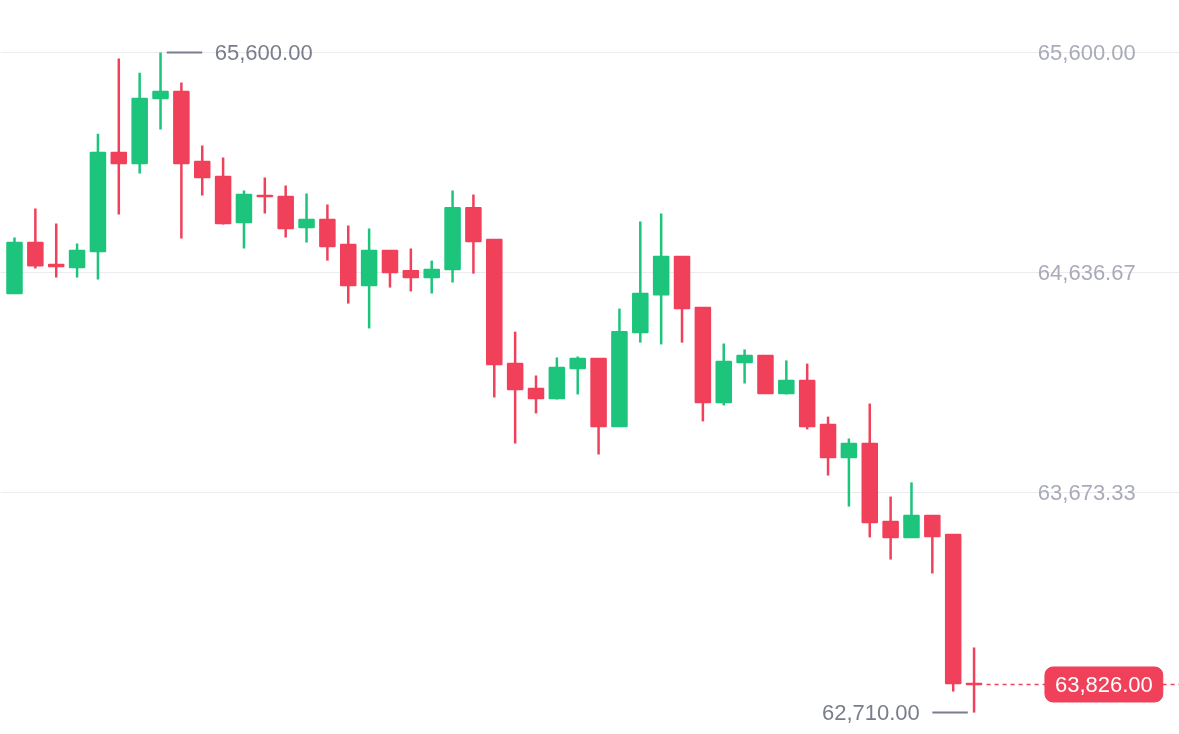 The height and width of the screenshot is (734, 1179). What do you see at coordinates (1103, 684) in the screenshot?
I see `text: 63,826.00` at bounding box center [1103, 684].